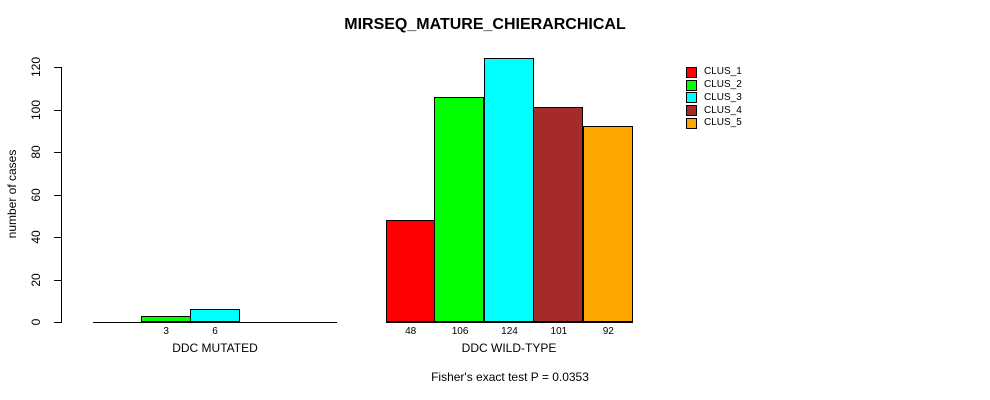 This screenshot has width=990, height=400. Describe the element at coordinates (723, 72) in the screenshot. I see `legend-label: CLUS_1` at that location.